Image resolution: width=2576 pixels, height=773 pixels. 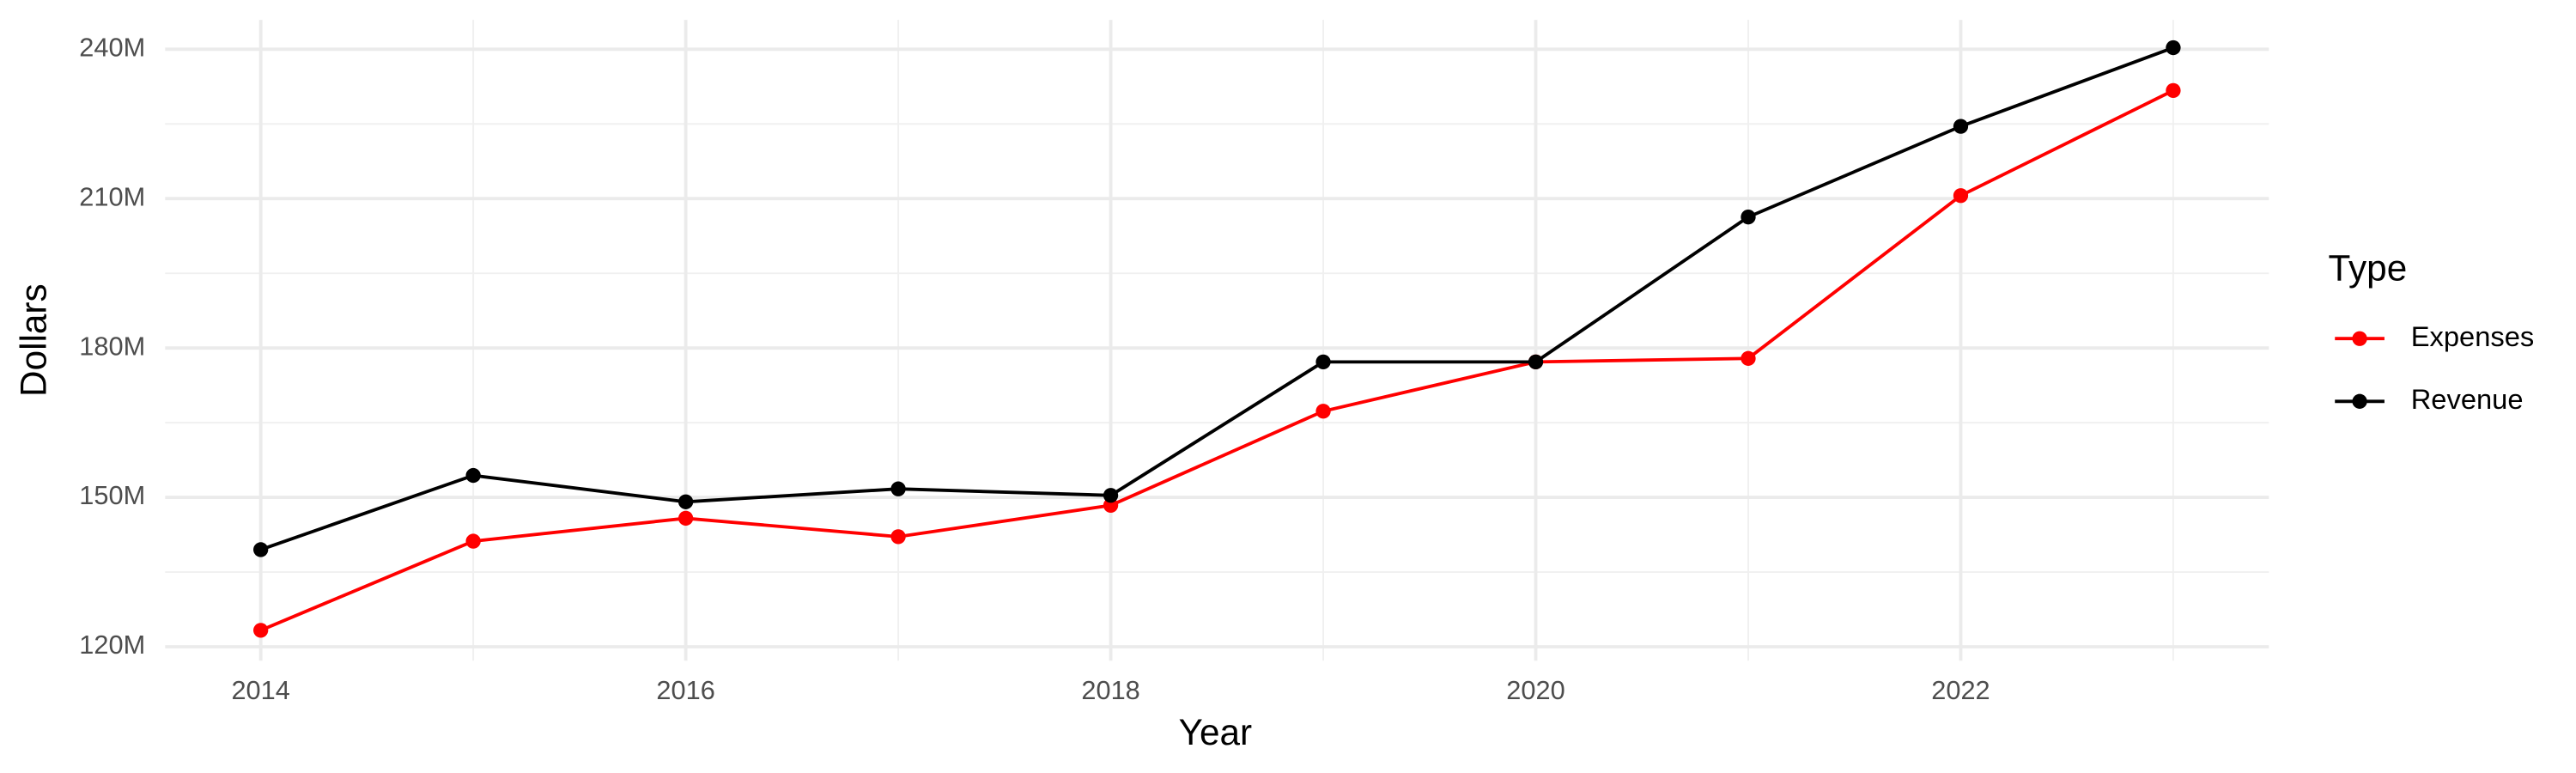 I want to click on legend-title: Type, so click(x=2368, y=268).